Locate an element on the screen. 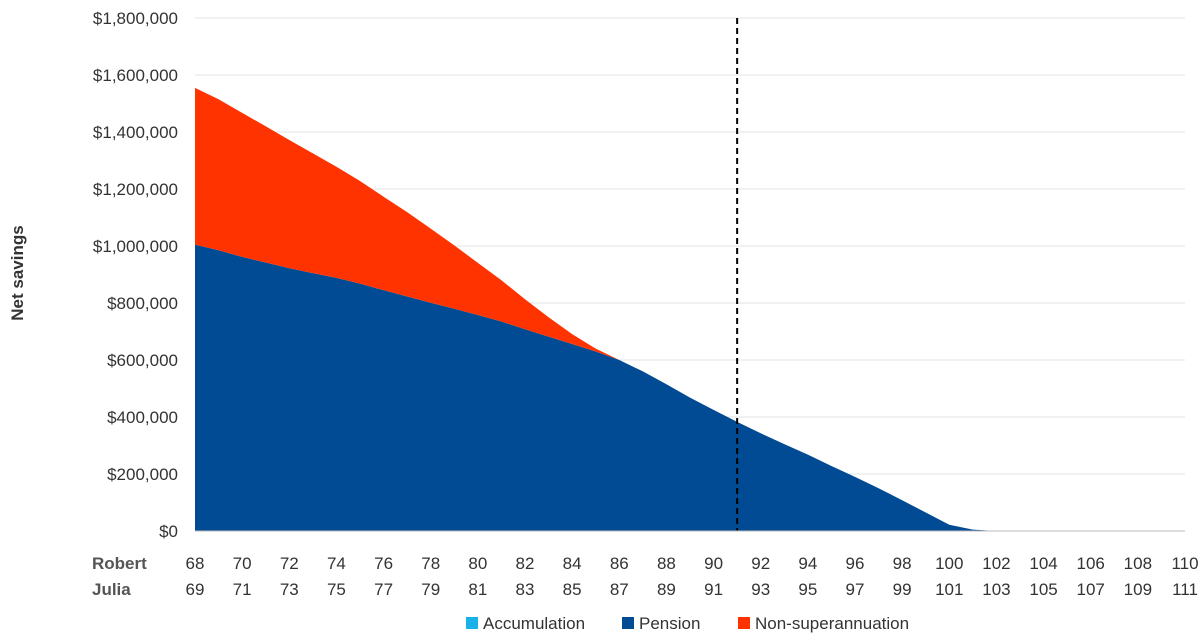  x-tick-label: 68 is located at coordinates (195, 563).